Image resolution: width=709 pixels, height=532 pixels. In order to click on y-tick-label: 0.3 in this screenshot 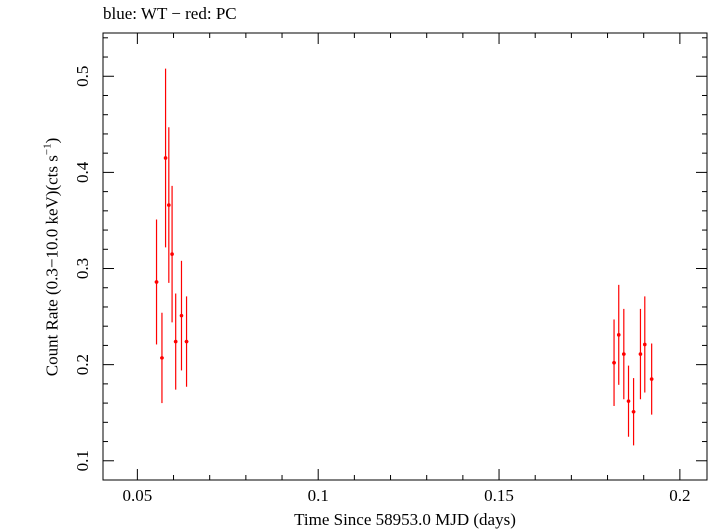, I will do `click(82, 268)`.